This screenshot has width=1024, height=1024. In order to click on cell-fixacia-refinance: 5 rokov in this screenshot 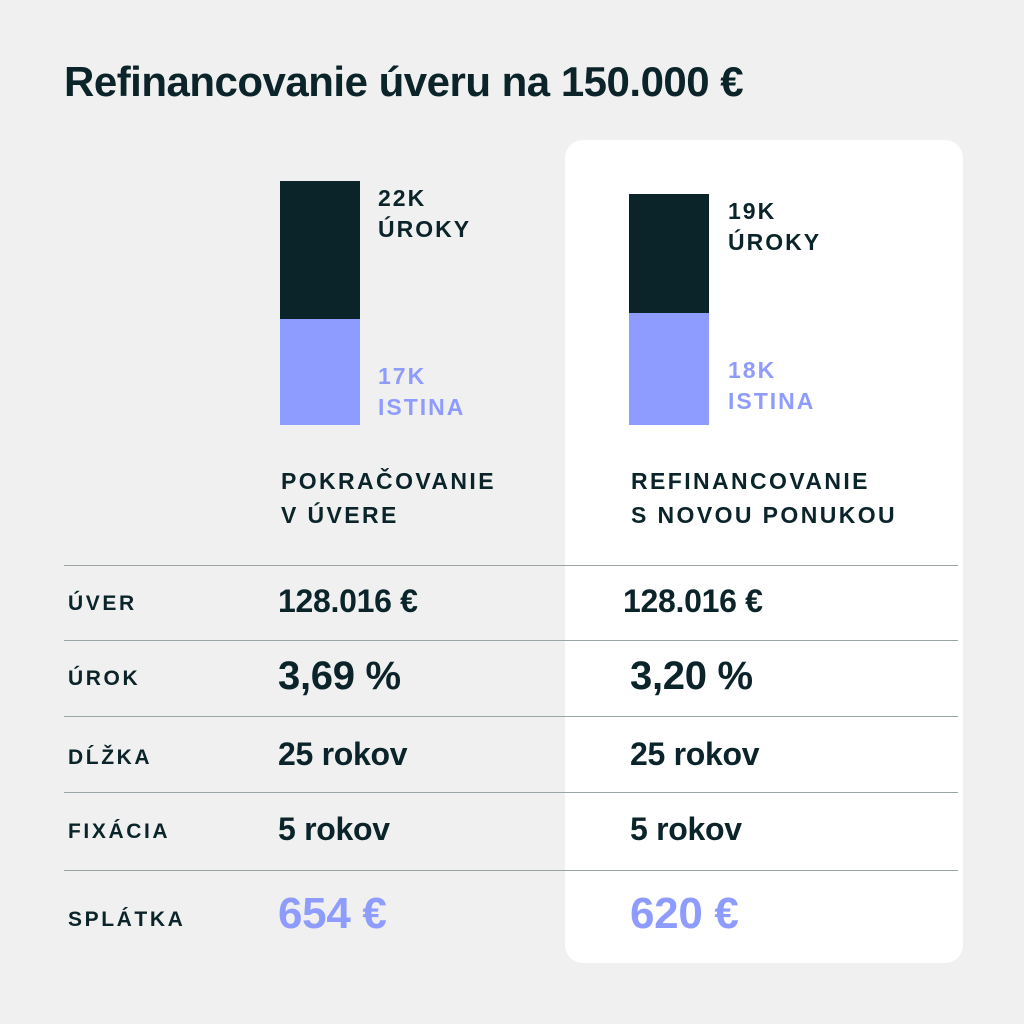, I will do `click(686, 829)`.